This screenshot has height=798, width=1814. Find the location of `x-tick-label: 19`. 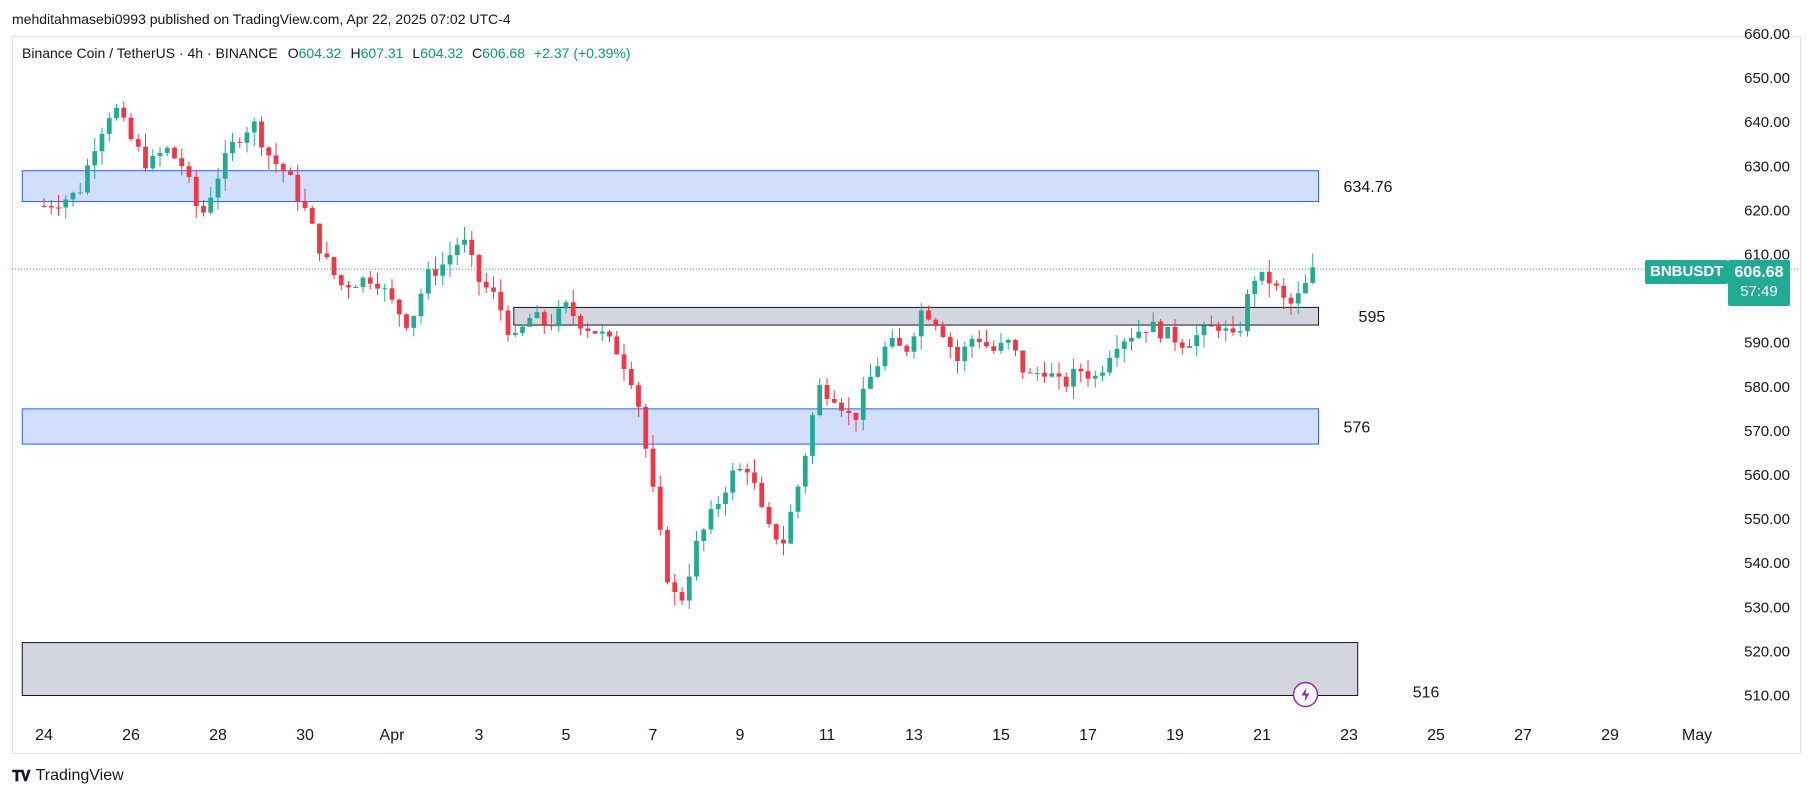

x-tick-label: 19 is located at coordinates (1175, 735).